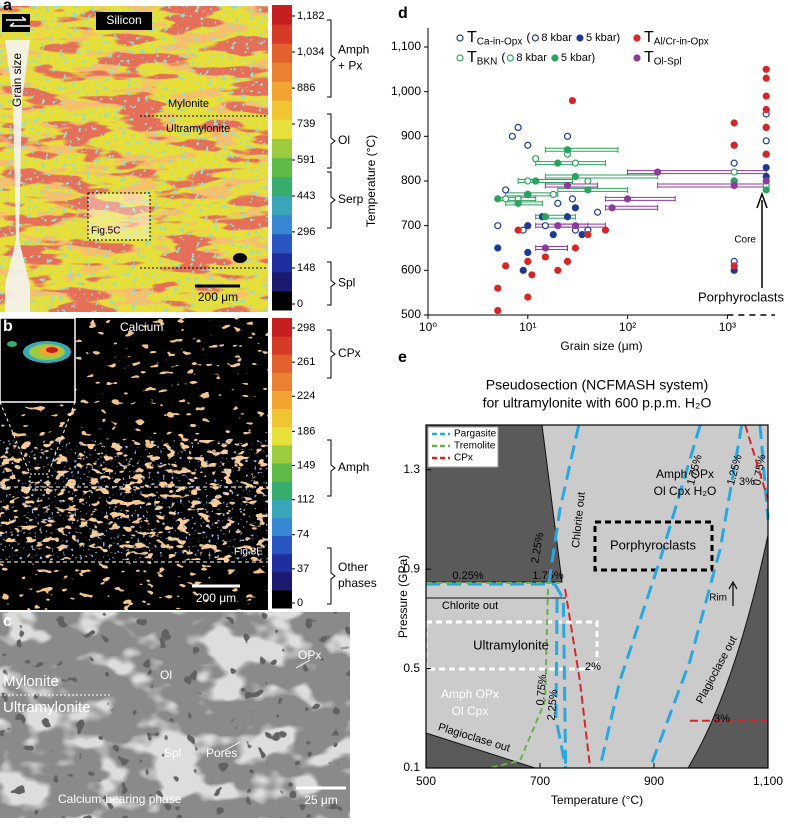 This screenshot has width=788, height=825. What do you see at coordinates (542, 690) in the screenshot?
I see `isopleth-label: 0.75%` at bounding box center [542, 690].